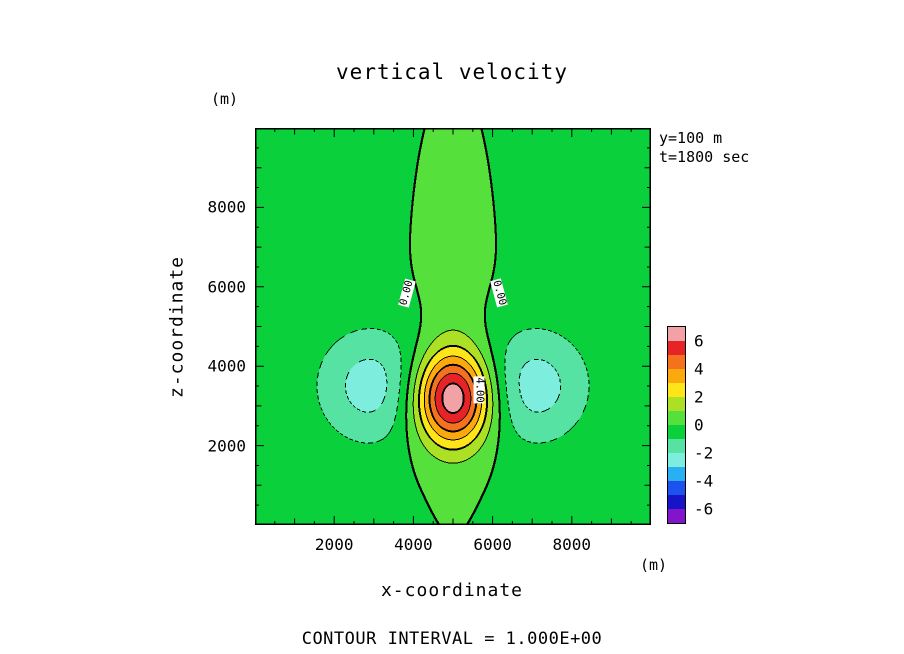 This screenshot has width=904, height=654. I want to click on x-tick-label: 6000, so click(492, 544).